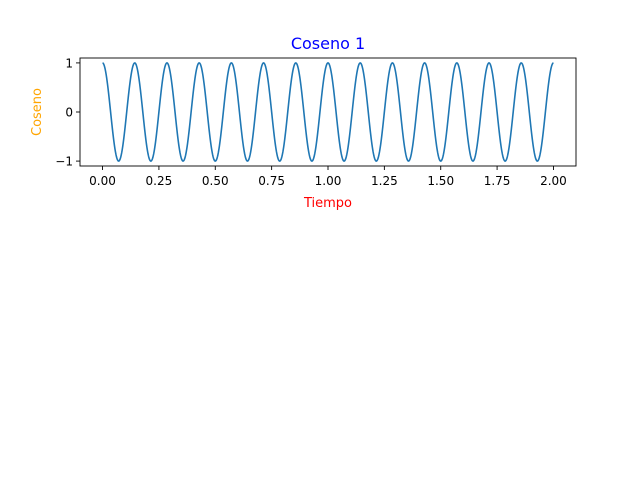 The image size is (640, 485). Describe the element at coordinates (497, 181) in the screenshot. I see `x-tick-label: 1.75` at that location.